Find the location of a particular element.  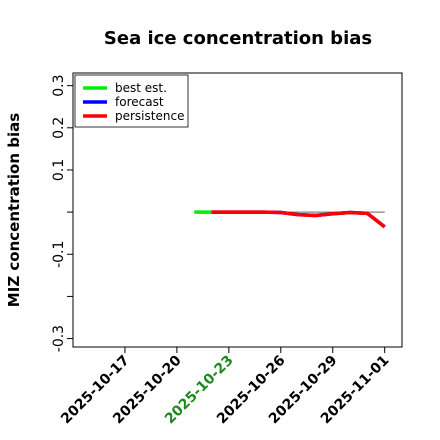

legend-entry: best est. is located at coordinates (141, 88).